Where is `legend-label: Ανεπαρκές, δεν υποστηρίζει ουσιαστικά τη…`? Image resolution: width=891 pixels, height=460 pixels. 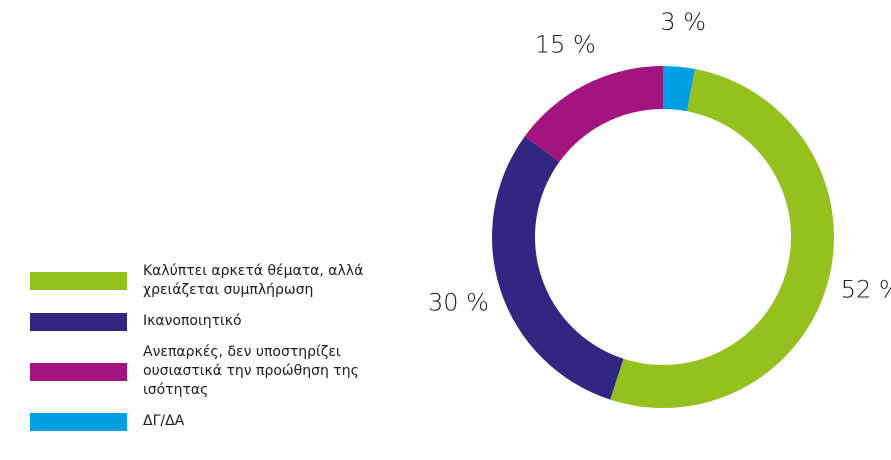 legend-label: Ανεπαρκές, δεν υποστηρίζει ουσιαστικά τη… is located at coordinates (251, 371).